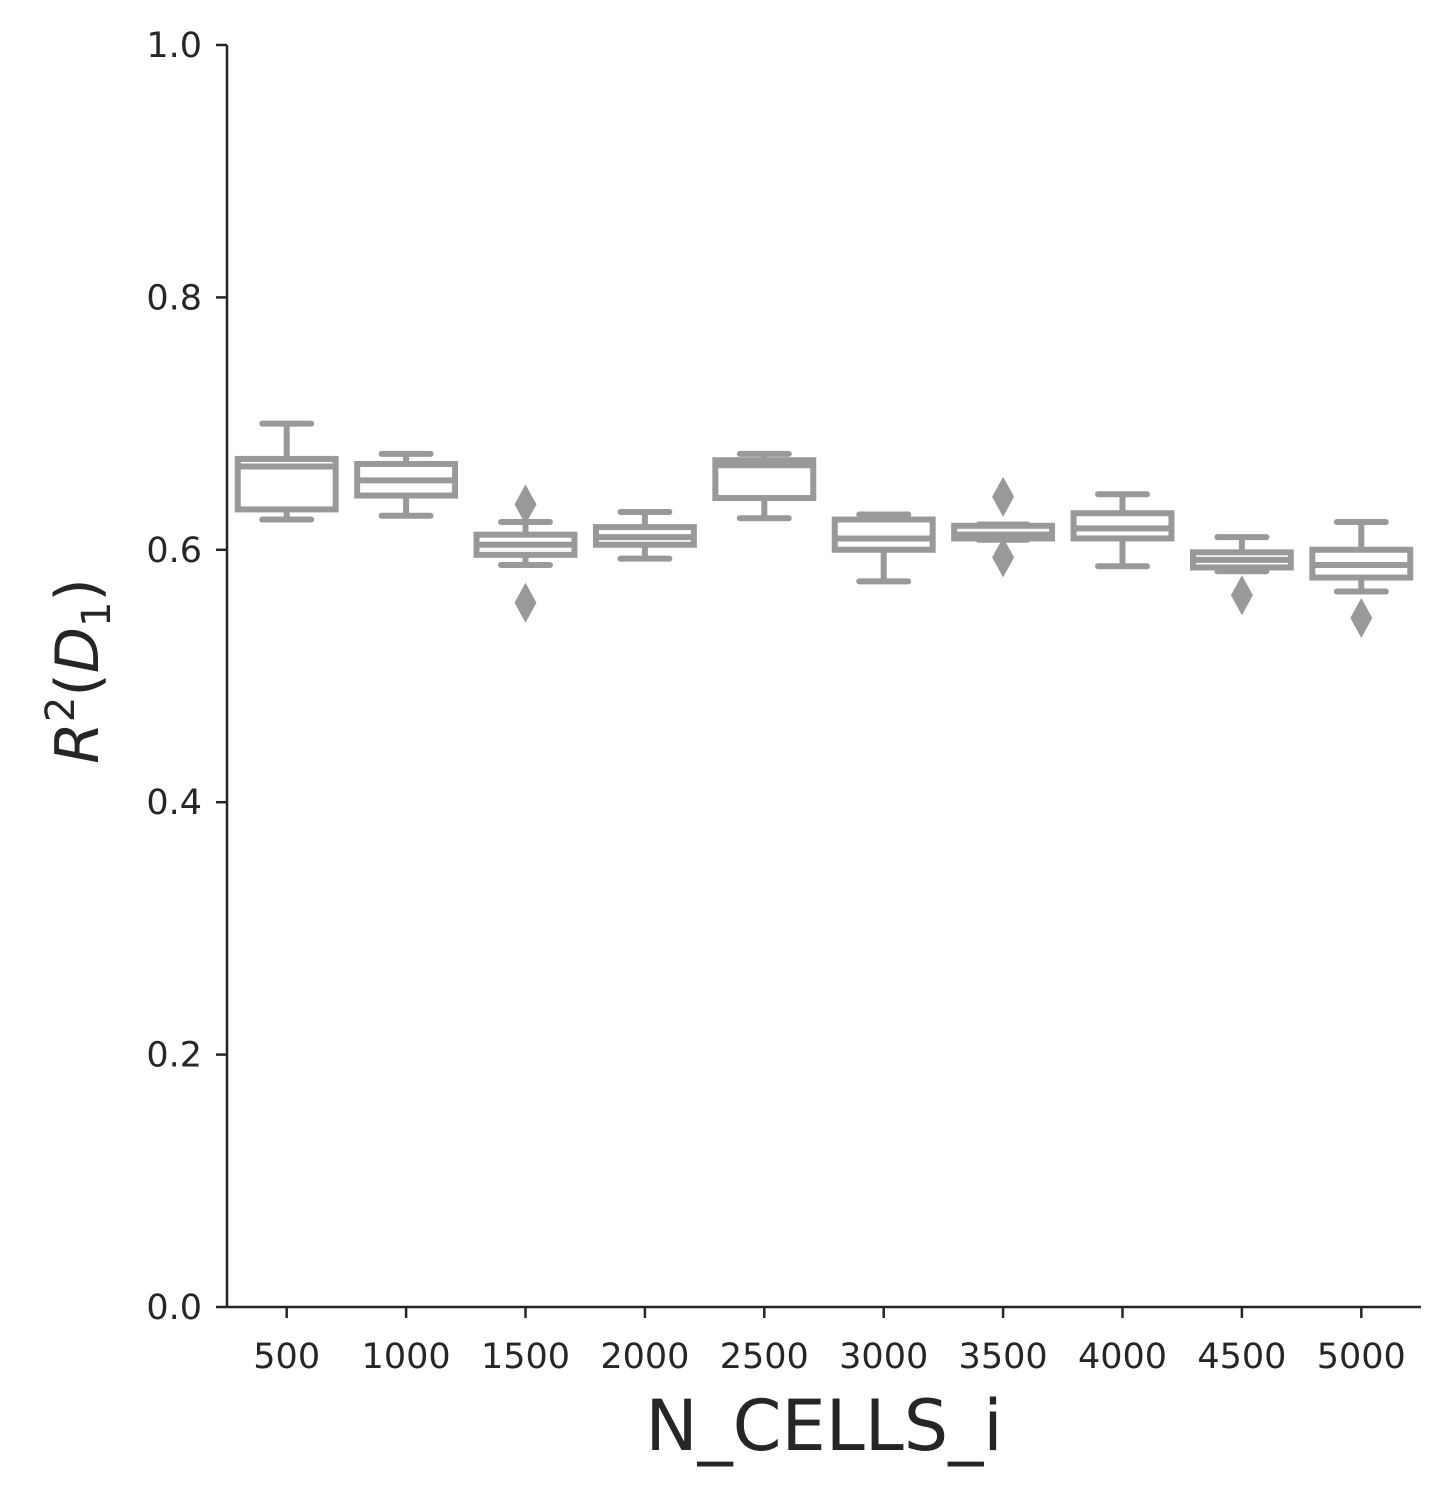 The image size is (1453, 1498). Describe the element at coordinates (824, 529) in the screenshot. I see `boxes-layer` at that location.